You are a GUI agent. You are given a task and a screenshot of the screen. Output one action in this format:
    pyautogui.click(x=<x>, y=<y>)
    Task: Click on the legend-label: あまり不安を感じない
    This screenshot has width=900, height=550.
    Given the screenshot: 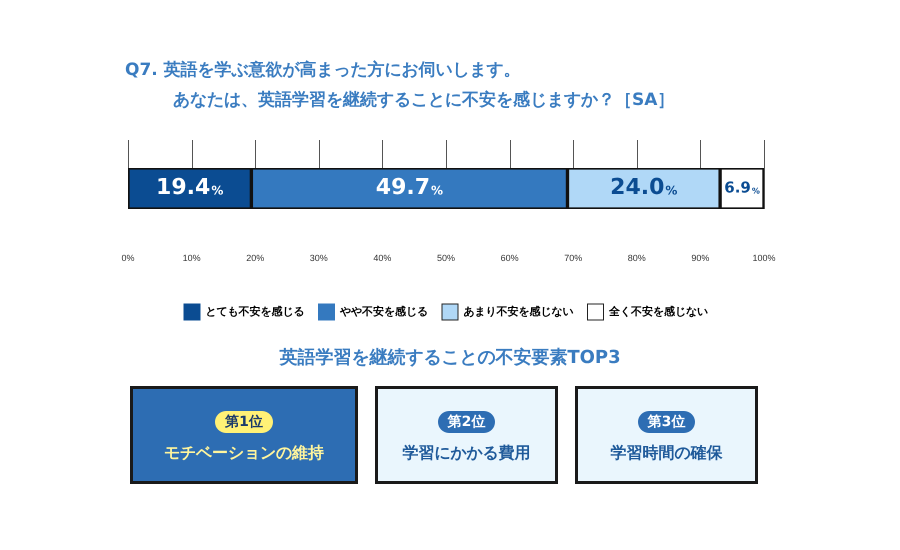 What is the action you would take?
    pyautogui.click(x=519, y=311)
    